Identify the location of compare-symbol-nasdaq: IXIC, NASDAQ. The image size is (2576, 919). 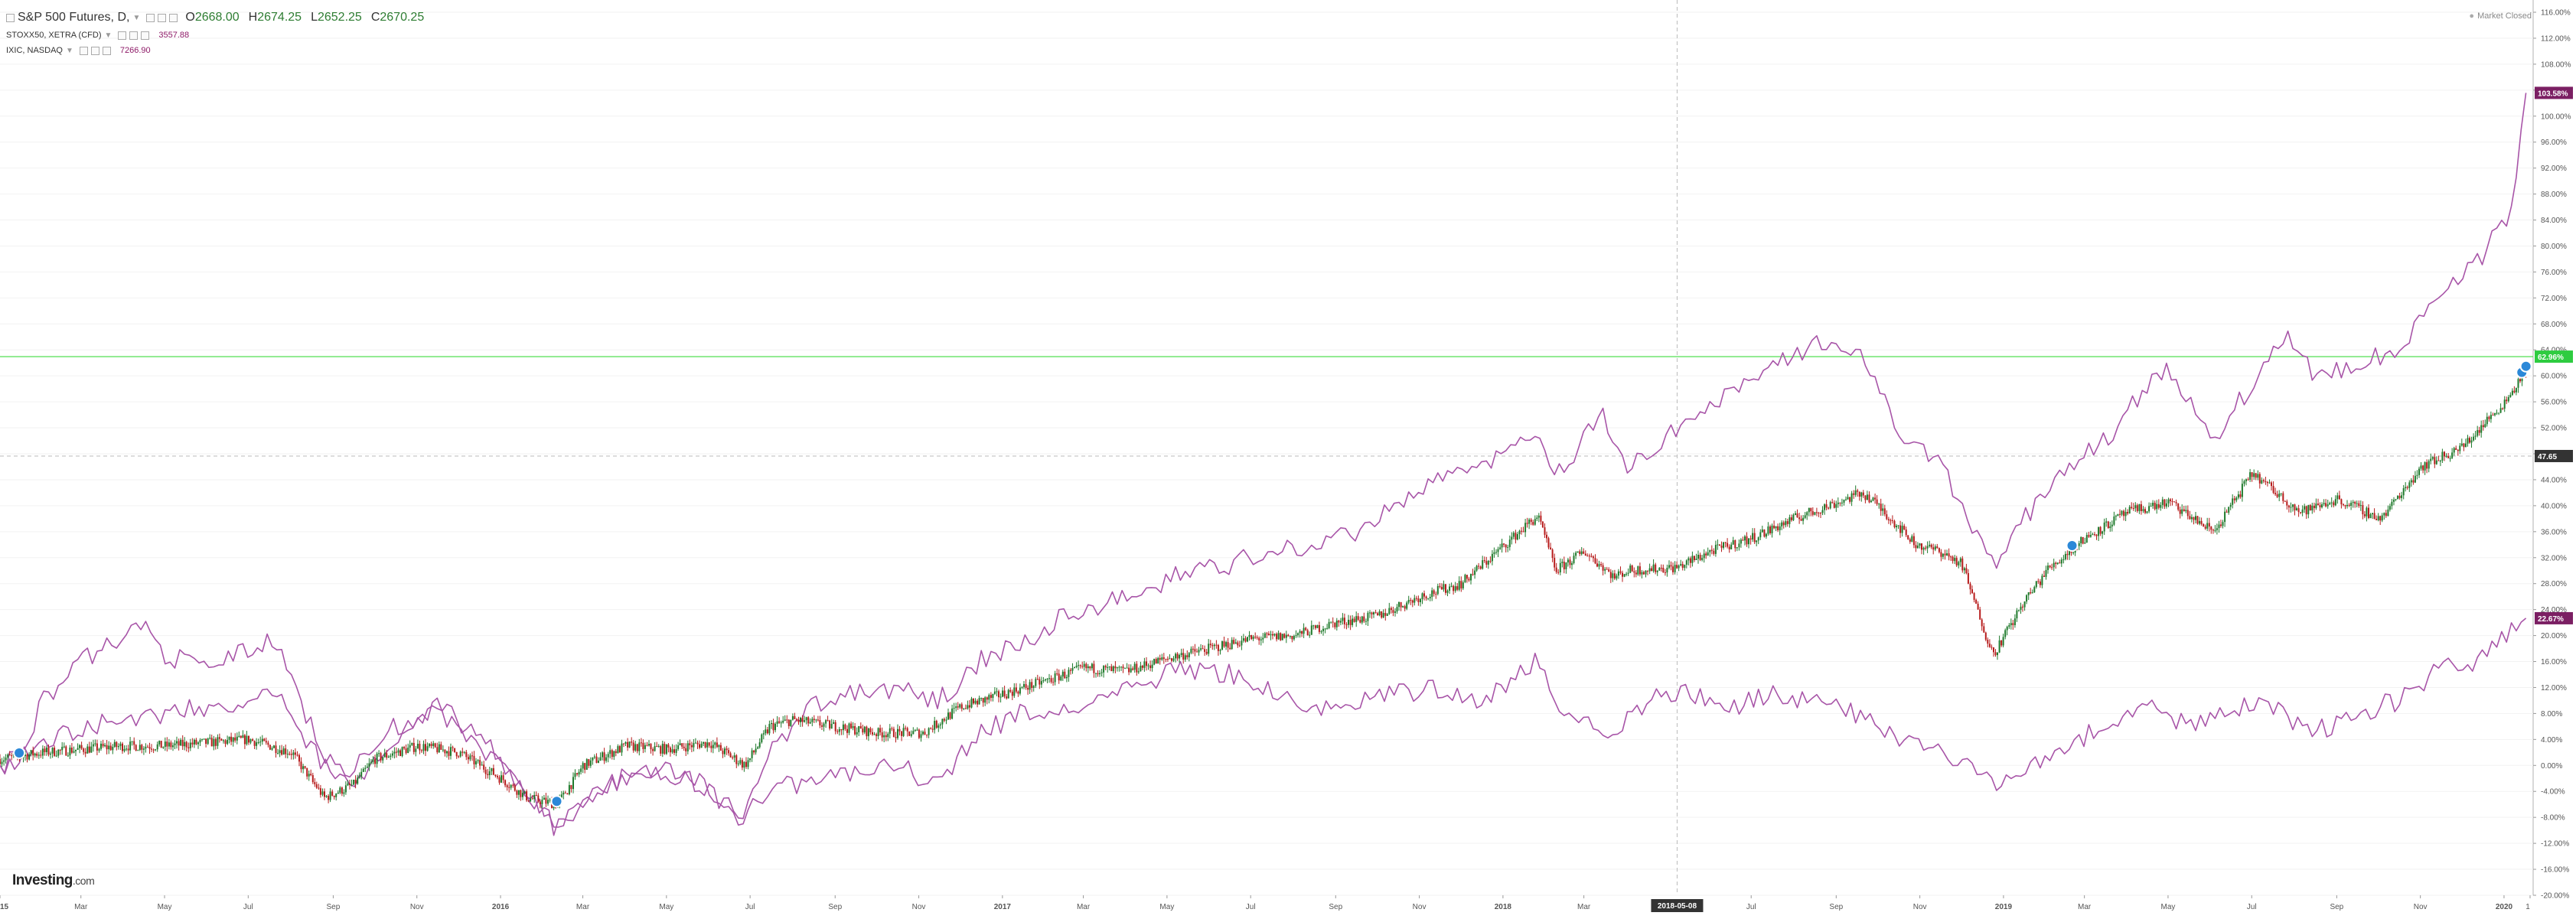
(34, 50).